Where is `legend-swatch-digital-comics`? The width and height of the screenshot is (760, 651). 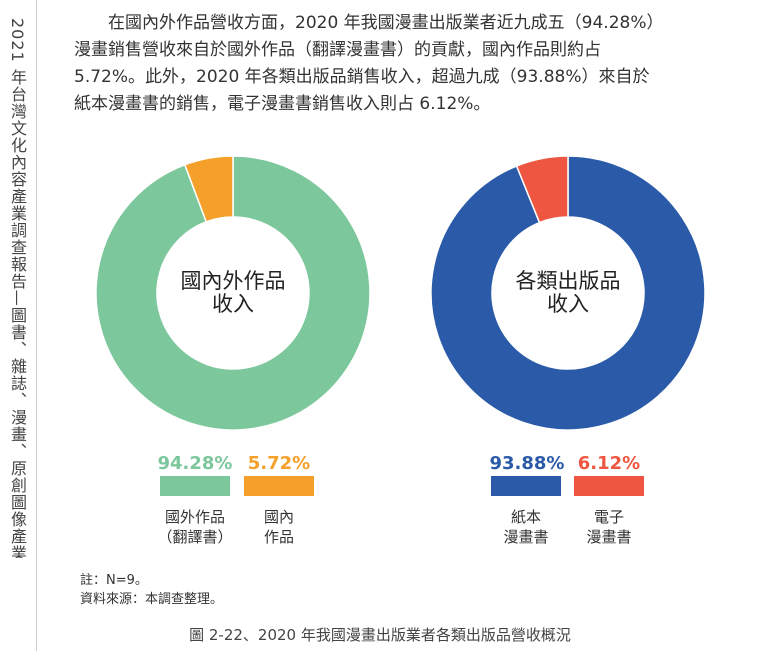 legend-swatch-digital-comics is located at coordinates (609, 486).